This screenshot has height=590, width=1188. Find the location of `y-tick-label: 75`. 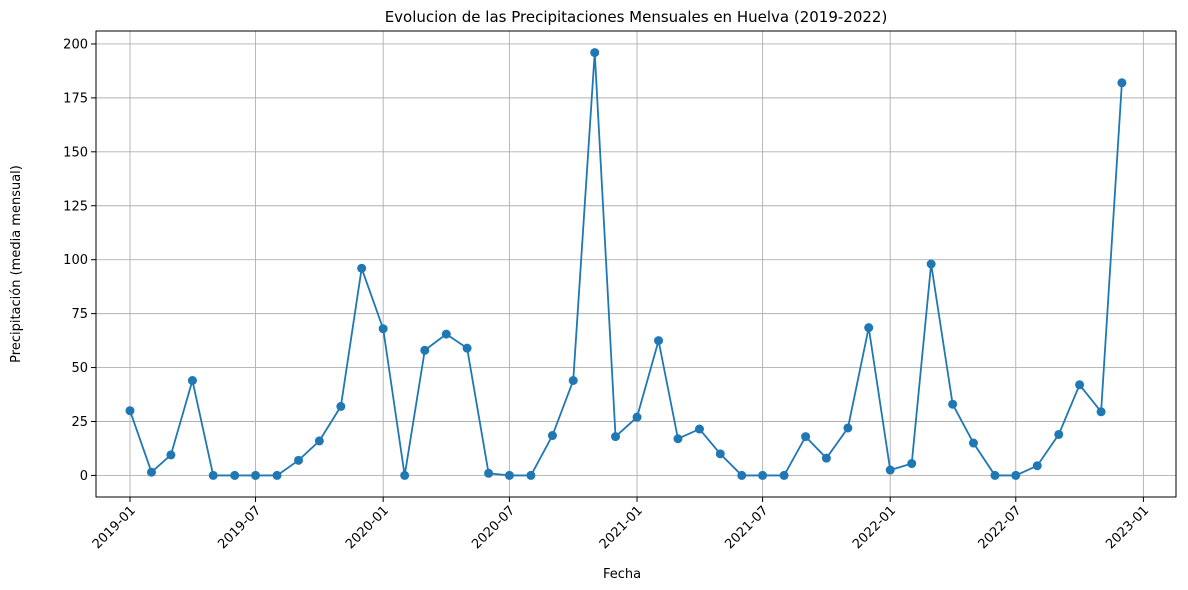

y-tick-label: 75 is located at coordinates (79, 314).